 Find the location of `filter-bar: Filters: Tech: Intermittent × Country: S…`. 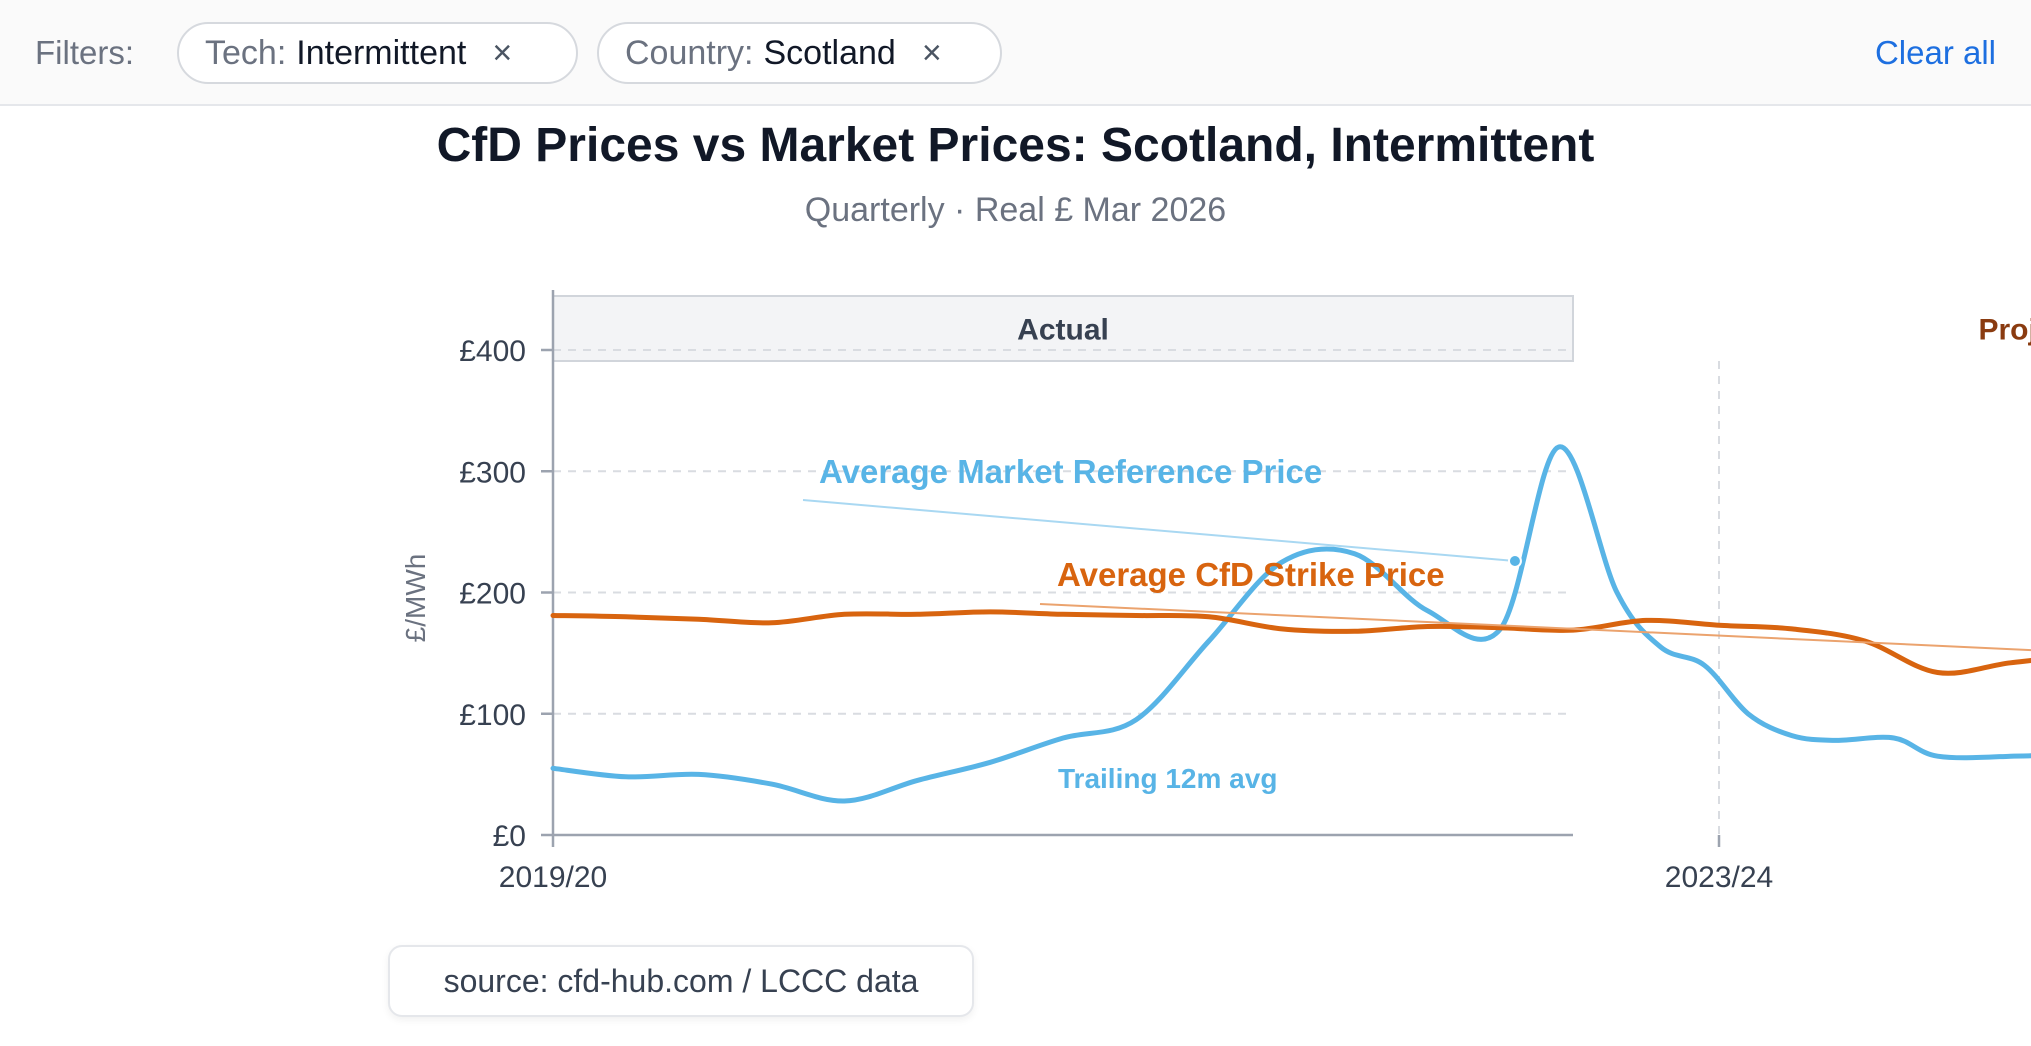

filter-bar: Filters: Tech: Intermittent × Country: S… is located at coordinates (1015, 53).